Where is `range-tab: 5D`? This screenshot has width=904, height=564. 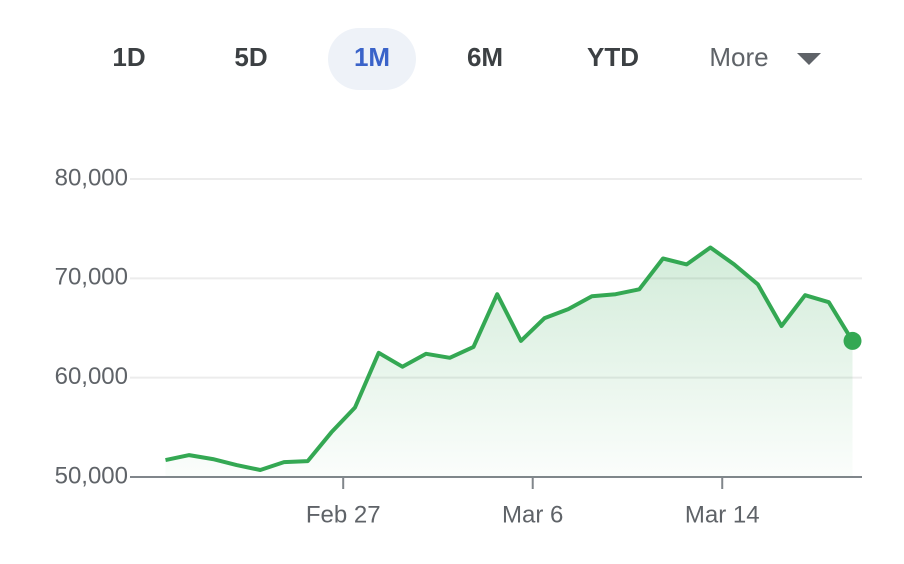
range-tab: 5D is located at coordinates (250, 57).